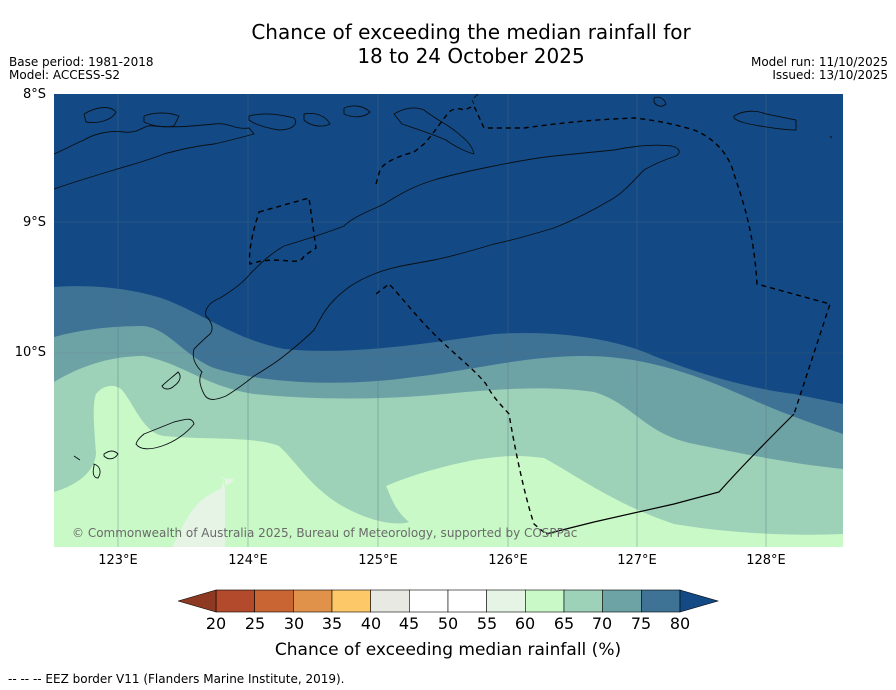 This screenshot has width=896, height=690. What do you see at coordinates (487, 623) in the screenshot?
I see `cb-tick-55: 55` at bounding box center [487, 623].